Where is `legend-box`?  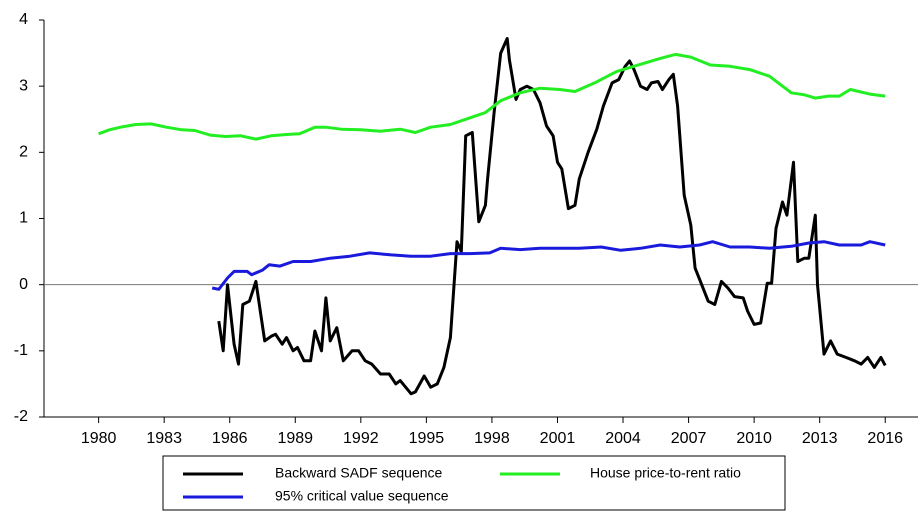
legend-box is located at coordinates (474, 483).